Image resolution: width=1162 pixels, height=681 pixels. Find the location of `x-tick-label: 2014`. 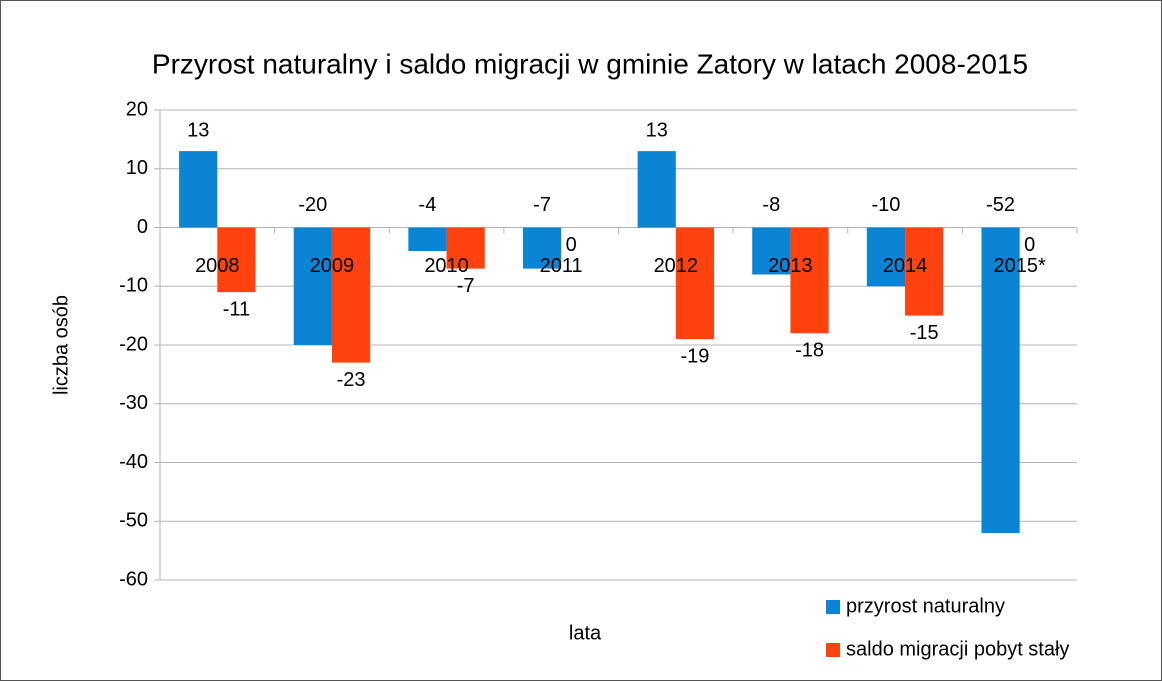

x-tick-label: 2014 is located at coordinates (905, 266).